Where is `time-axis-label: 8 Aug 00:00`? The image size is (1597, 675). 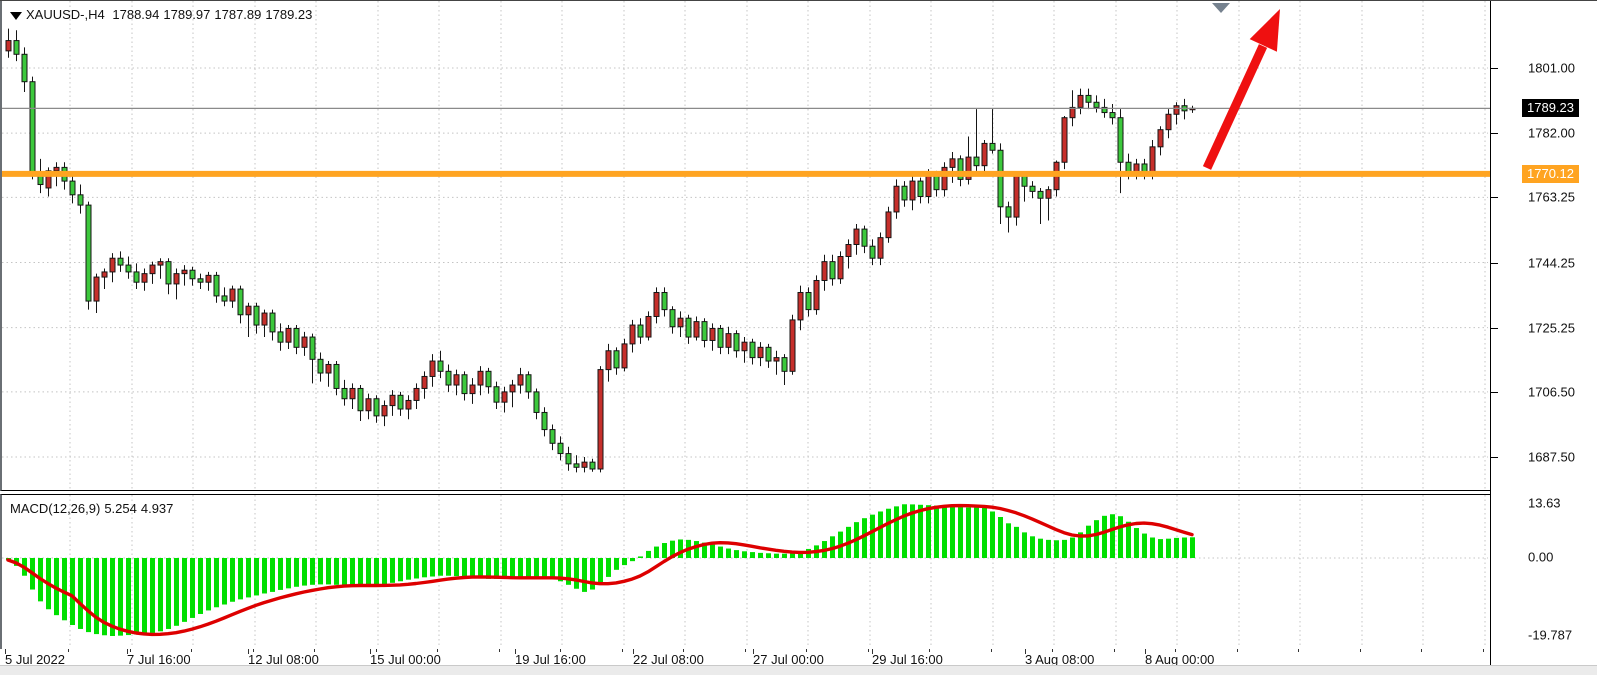 time-axis-label: 8 Aug 00:00 is located at coordinates (1180, 659).